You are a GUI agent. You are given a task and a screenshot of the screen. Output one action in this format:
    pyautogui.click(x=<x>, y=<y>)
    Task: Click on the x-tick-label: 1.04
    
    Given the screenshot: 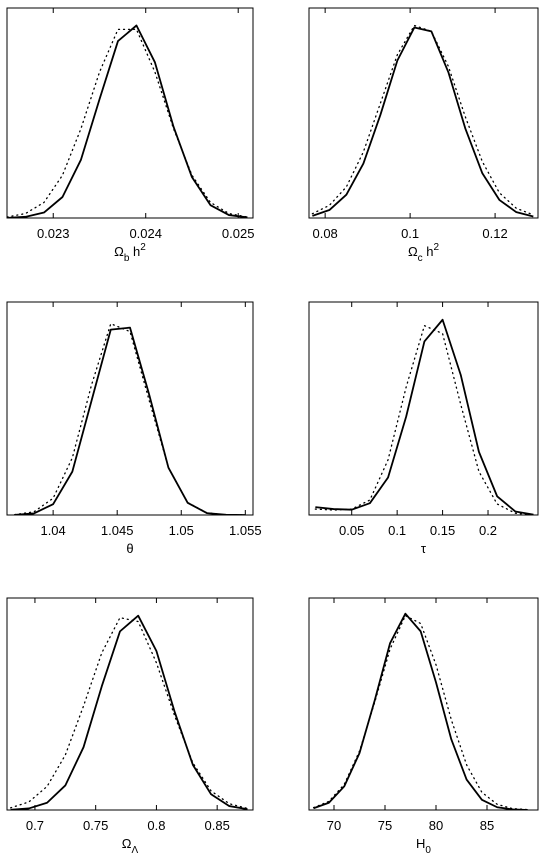 What is the action you would take?
    pyautogui.click(x=52, y=530)
    